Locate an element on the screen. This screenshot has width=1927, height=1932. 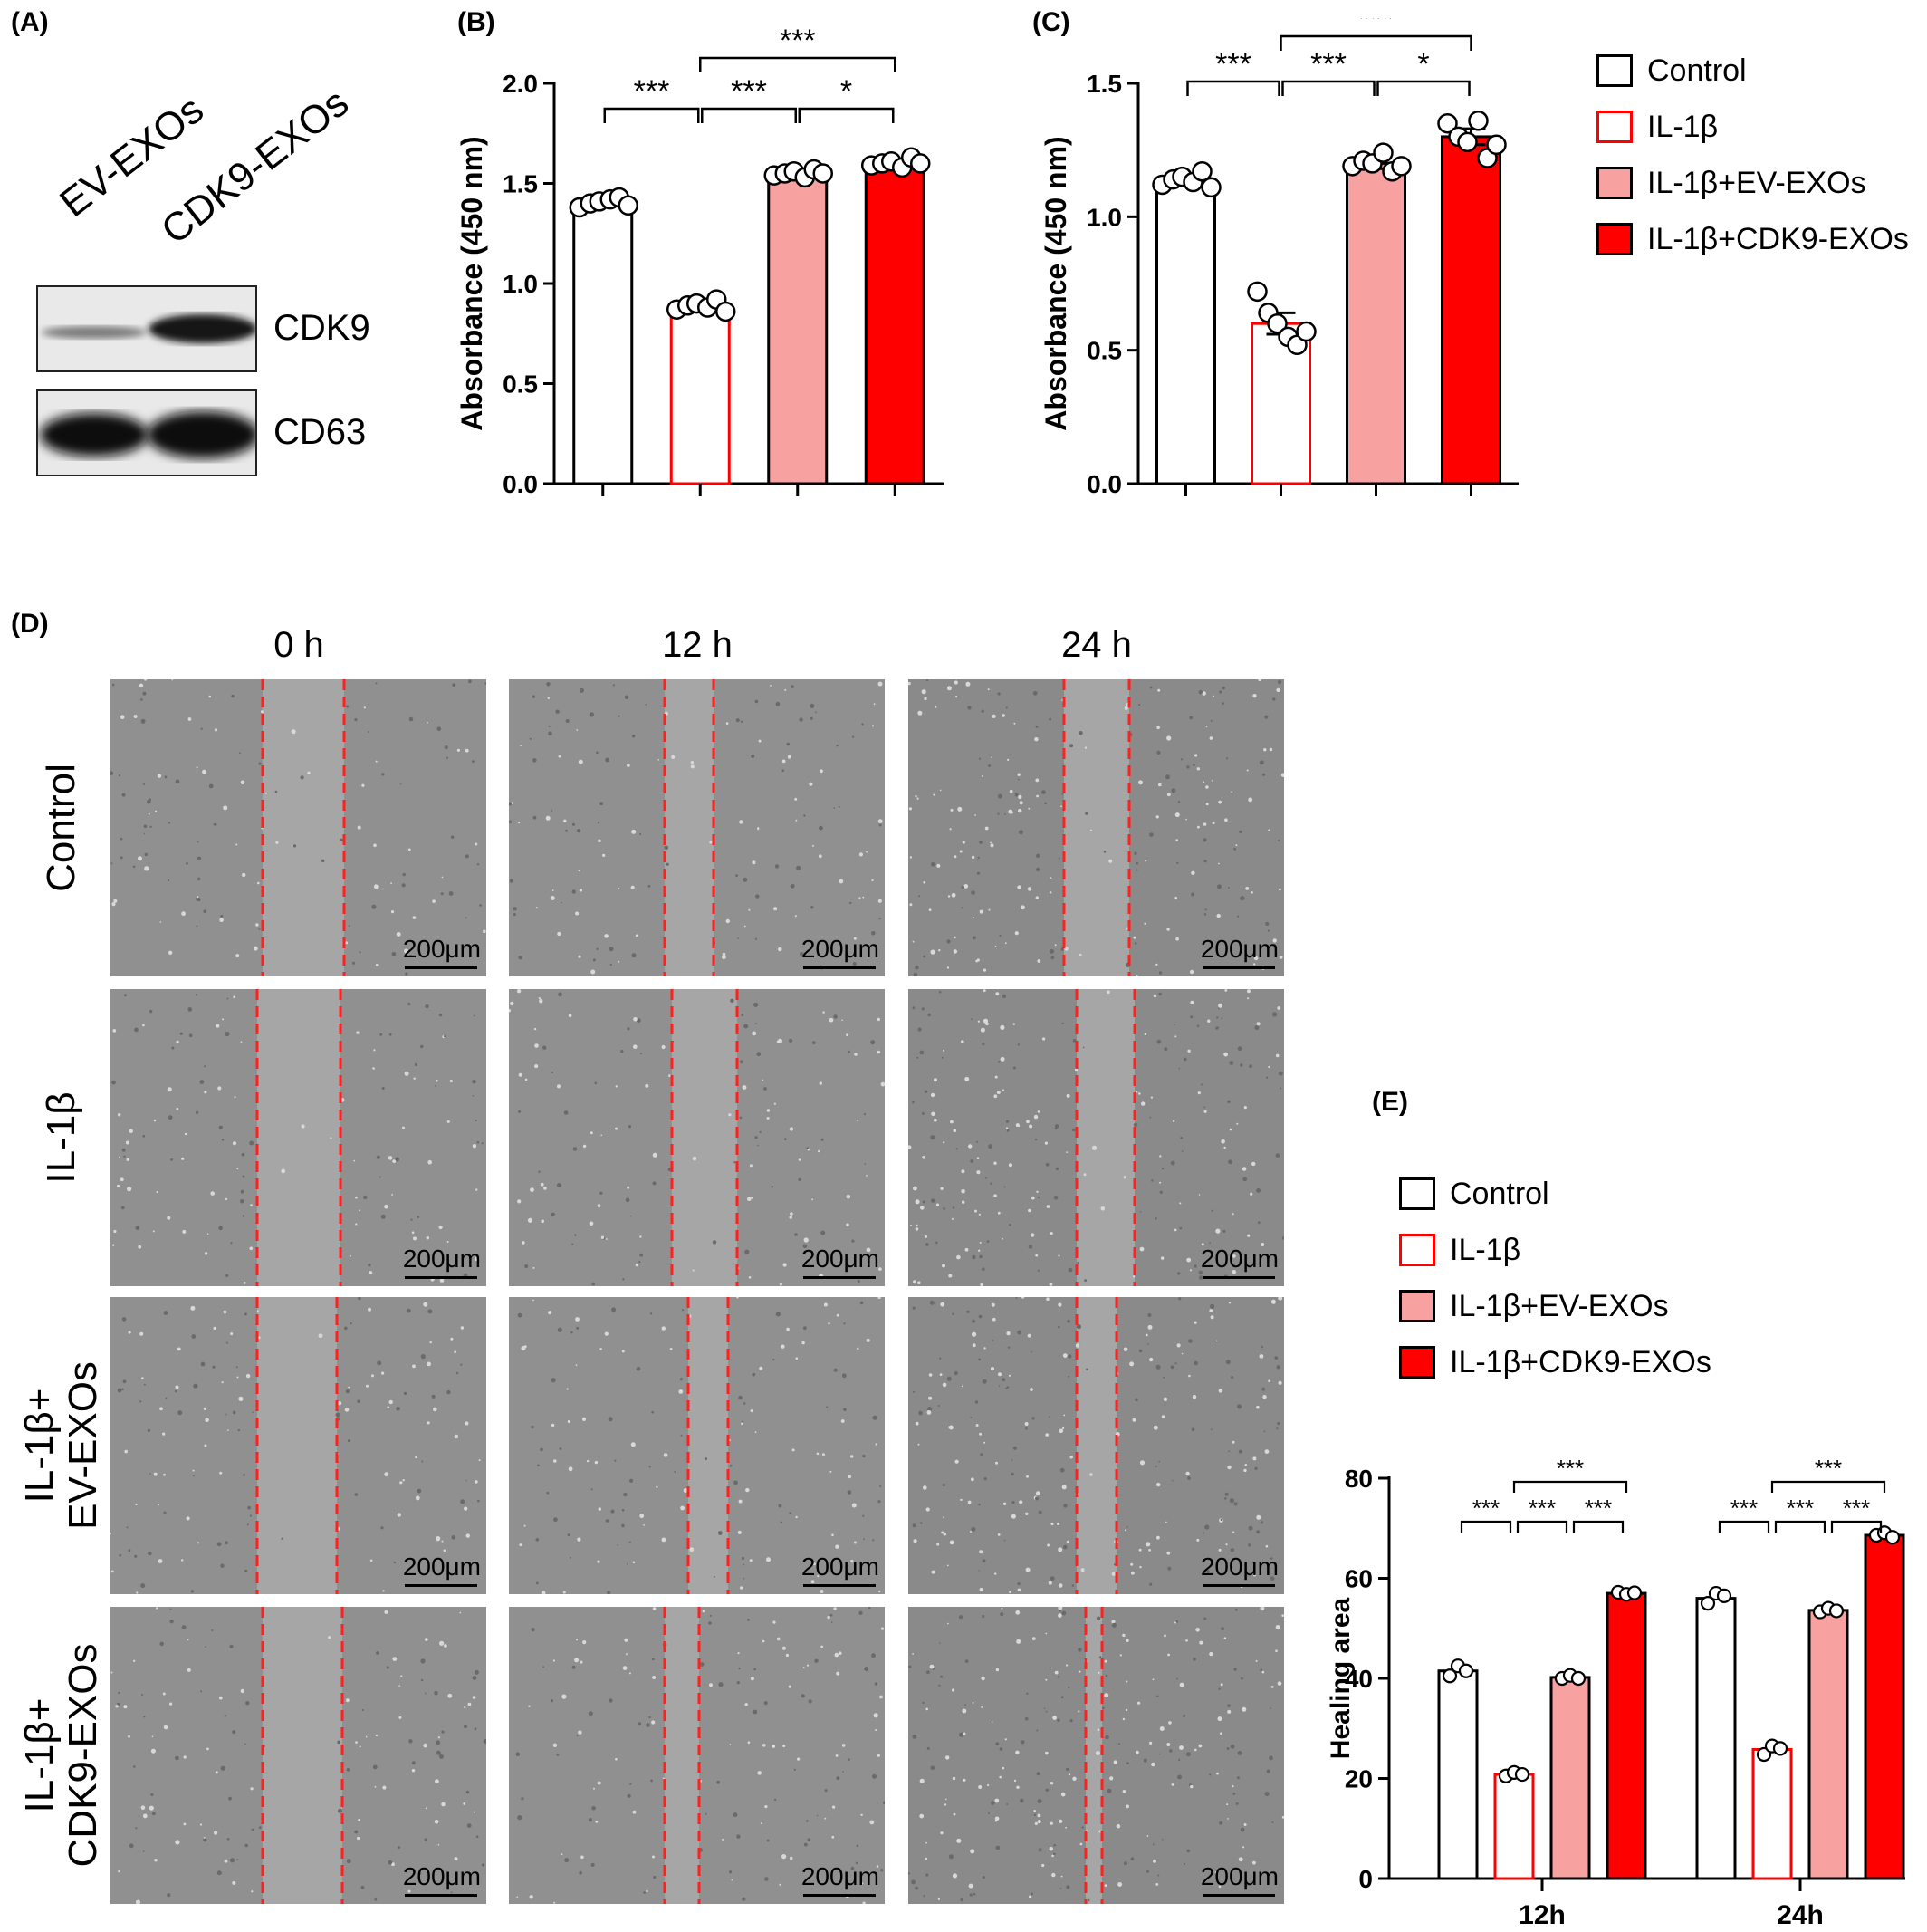
legend-e-item: IL-1β+EV-EXOs is located at coordinates (1534, 1306).